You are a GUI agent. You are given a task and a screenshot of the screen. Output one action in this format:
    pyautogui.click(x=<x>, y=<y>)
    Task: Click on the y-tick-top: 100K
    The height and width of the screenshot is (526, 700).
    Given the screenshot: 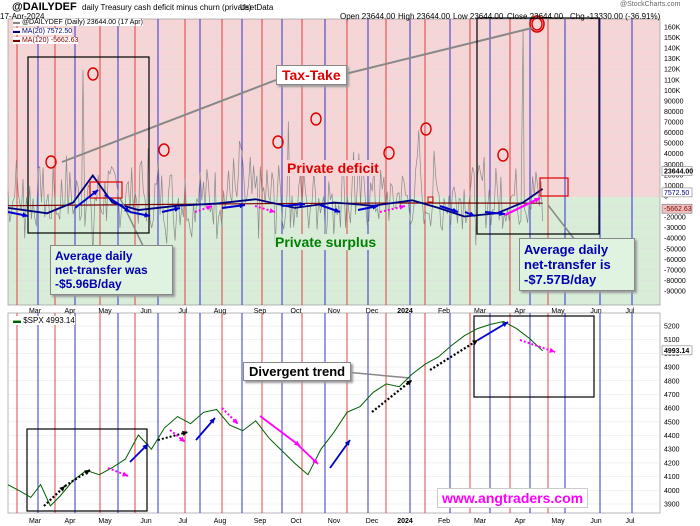 What is the action you would take?
    pyautogui.click(x=672, y=91)
    